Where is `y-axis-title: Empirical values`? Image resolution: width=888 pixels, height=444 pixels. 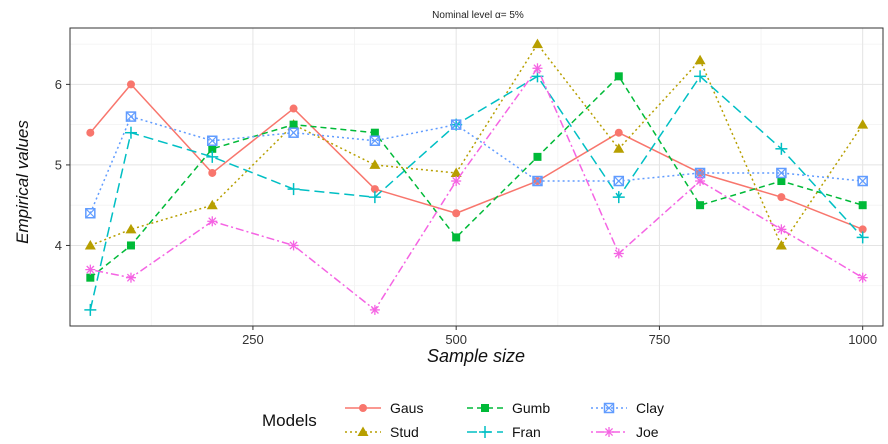
y-axis-title: Empirical values is located at coordinates (22, 182).